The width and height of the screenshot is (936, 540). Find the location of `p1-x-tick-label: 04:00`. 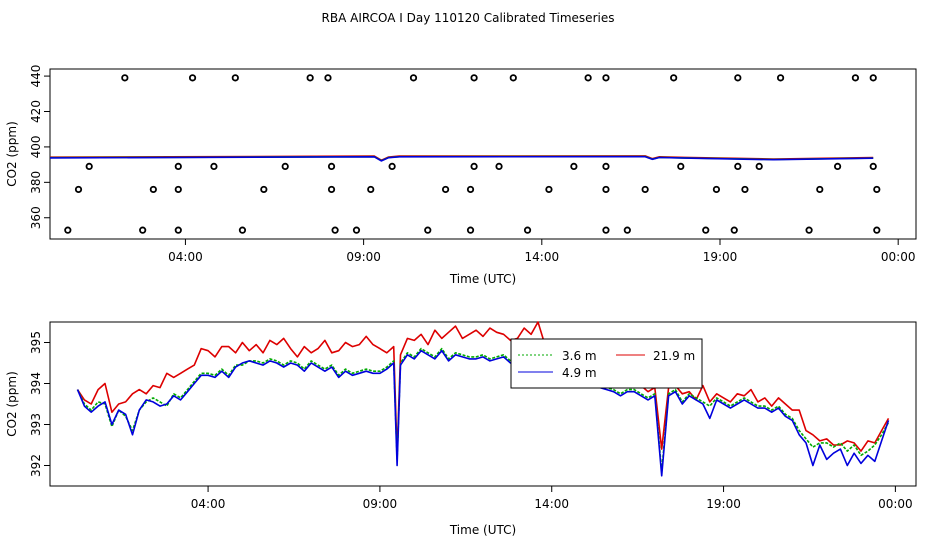

p1-x-tick-label: 04:00 is located at coordinates (185, 257).